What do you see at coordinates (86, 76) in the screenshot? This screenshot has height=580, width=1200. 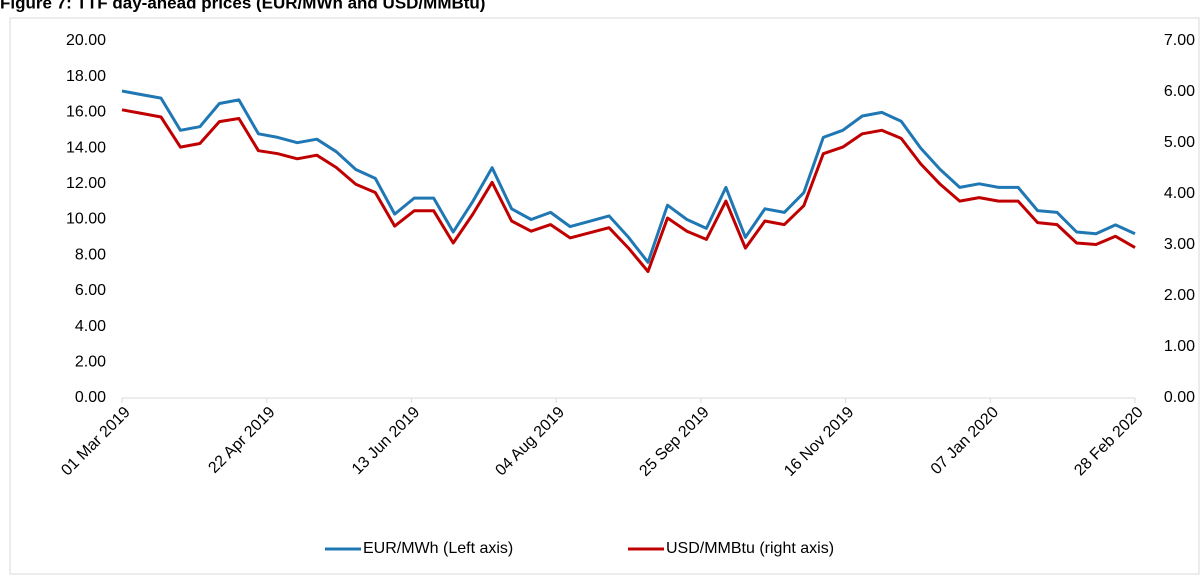 I see `y-tick-label: 18.00` at bounding box center [86, 76].